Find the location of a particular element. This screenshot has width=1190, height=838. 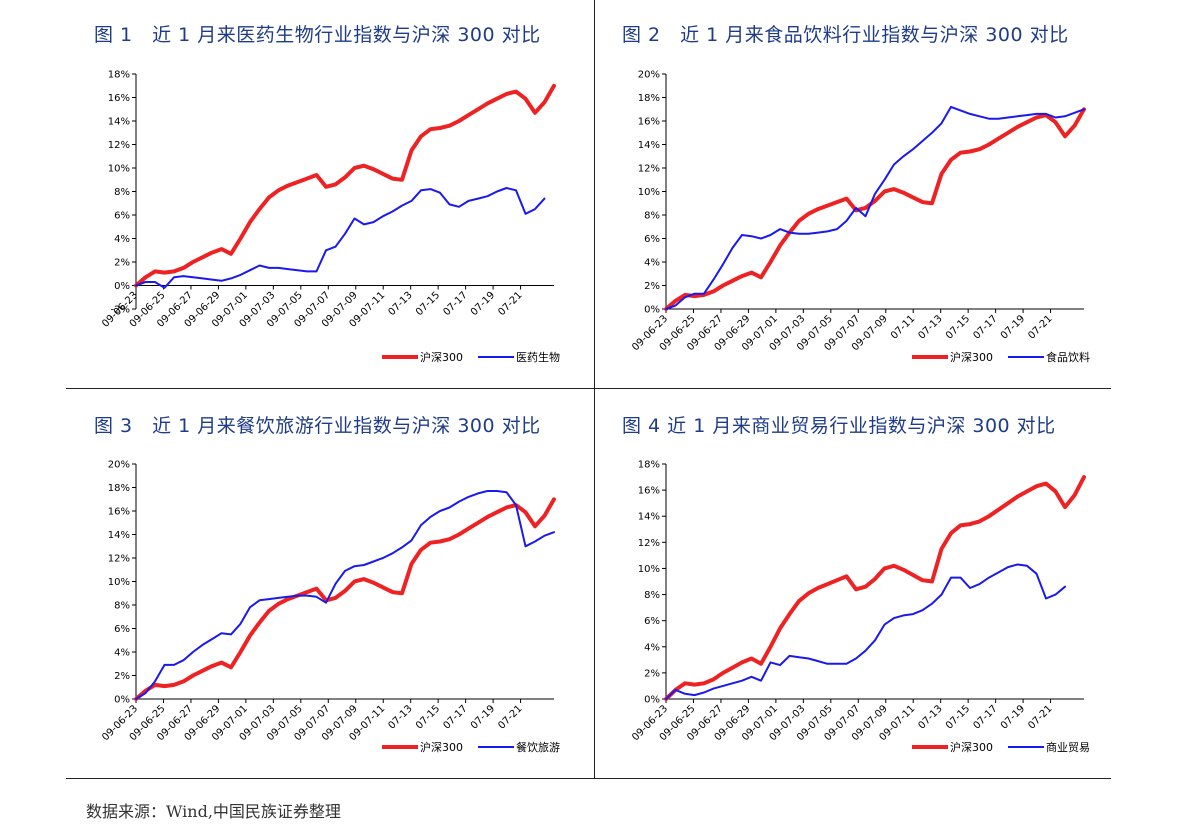

legend-label: 餐饮旅游 is located at coordinates (538, 747).